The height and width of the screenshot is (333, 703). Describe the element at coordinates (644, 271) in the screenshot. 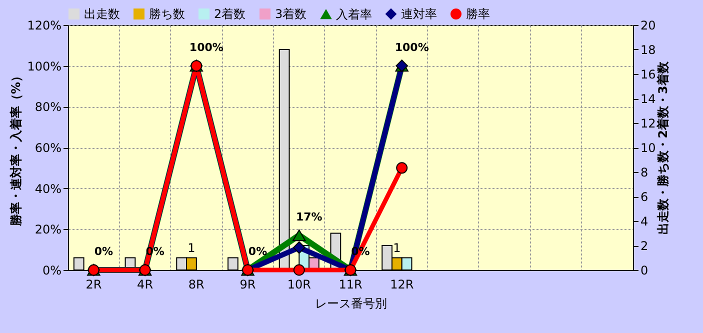

I see `y2-tick-label: 0` at that location.